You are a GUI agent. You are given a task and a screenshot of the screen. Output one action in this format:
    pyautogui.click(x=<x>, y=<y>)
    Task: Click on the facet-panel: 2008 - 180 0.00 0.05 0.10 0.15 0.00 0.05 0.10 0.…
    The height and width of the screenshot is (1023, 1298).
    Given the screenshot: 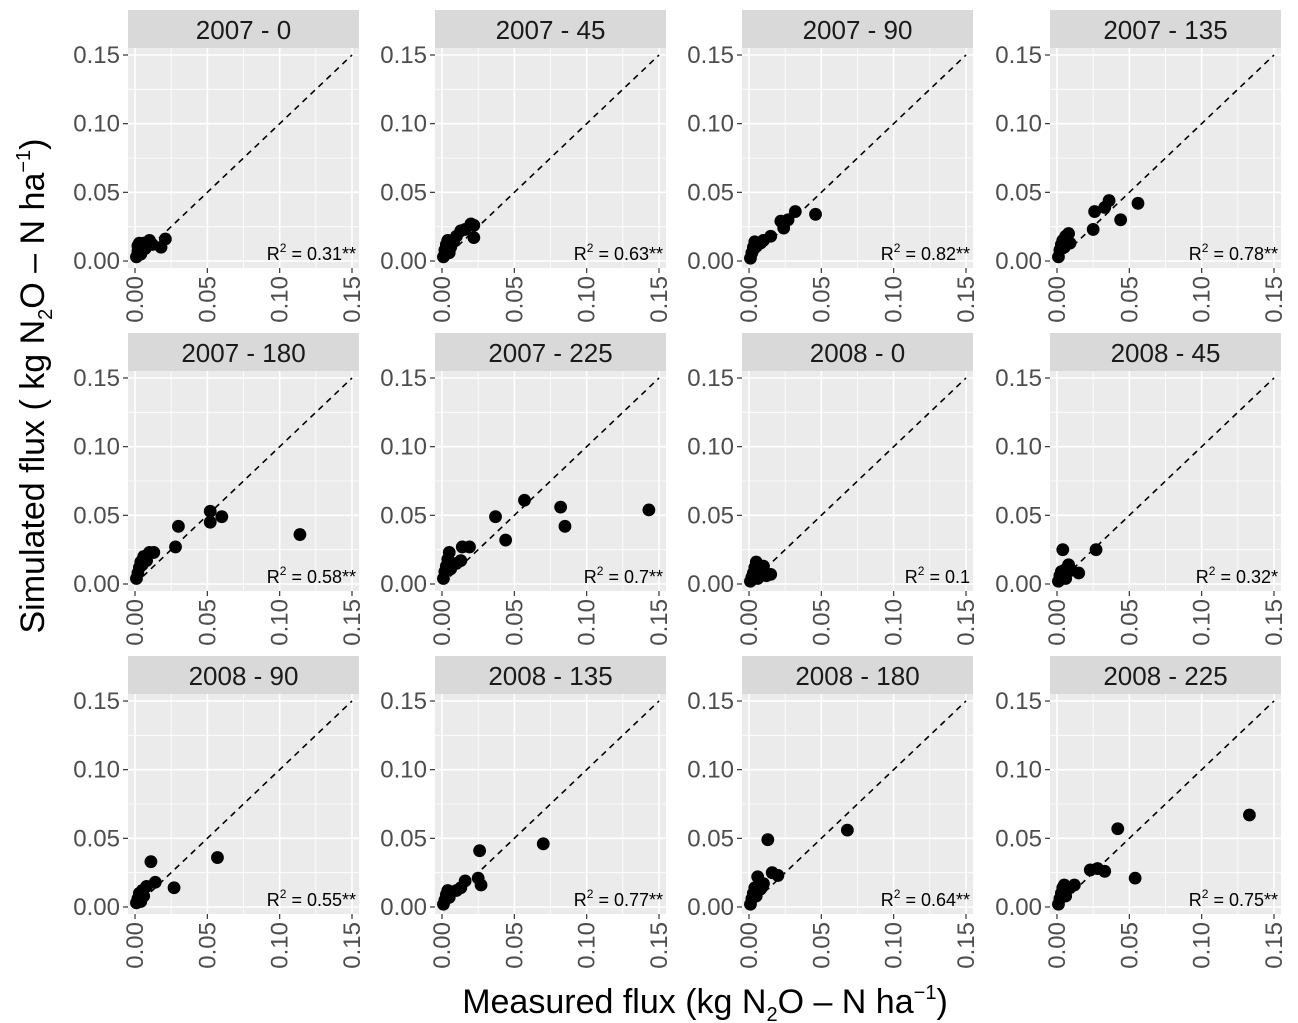 What is the action you would take?
    pyautogui.click(x=833, y=812)
    